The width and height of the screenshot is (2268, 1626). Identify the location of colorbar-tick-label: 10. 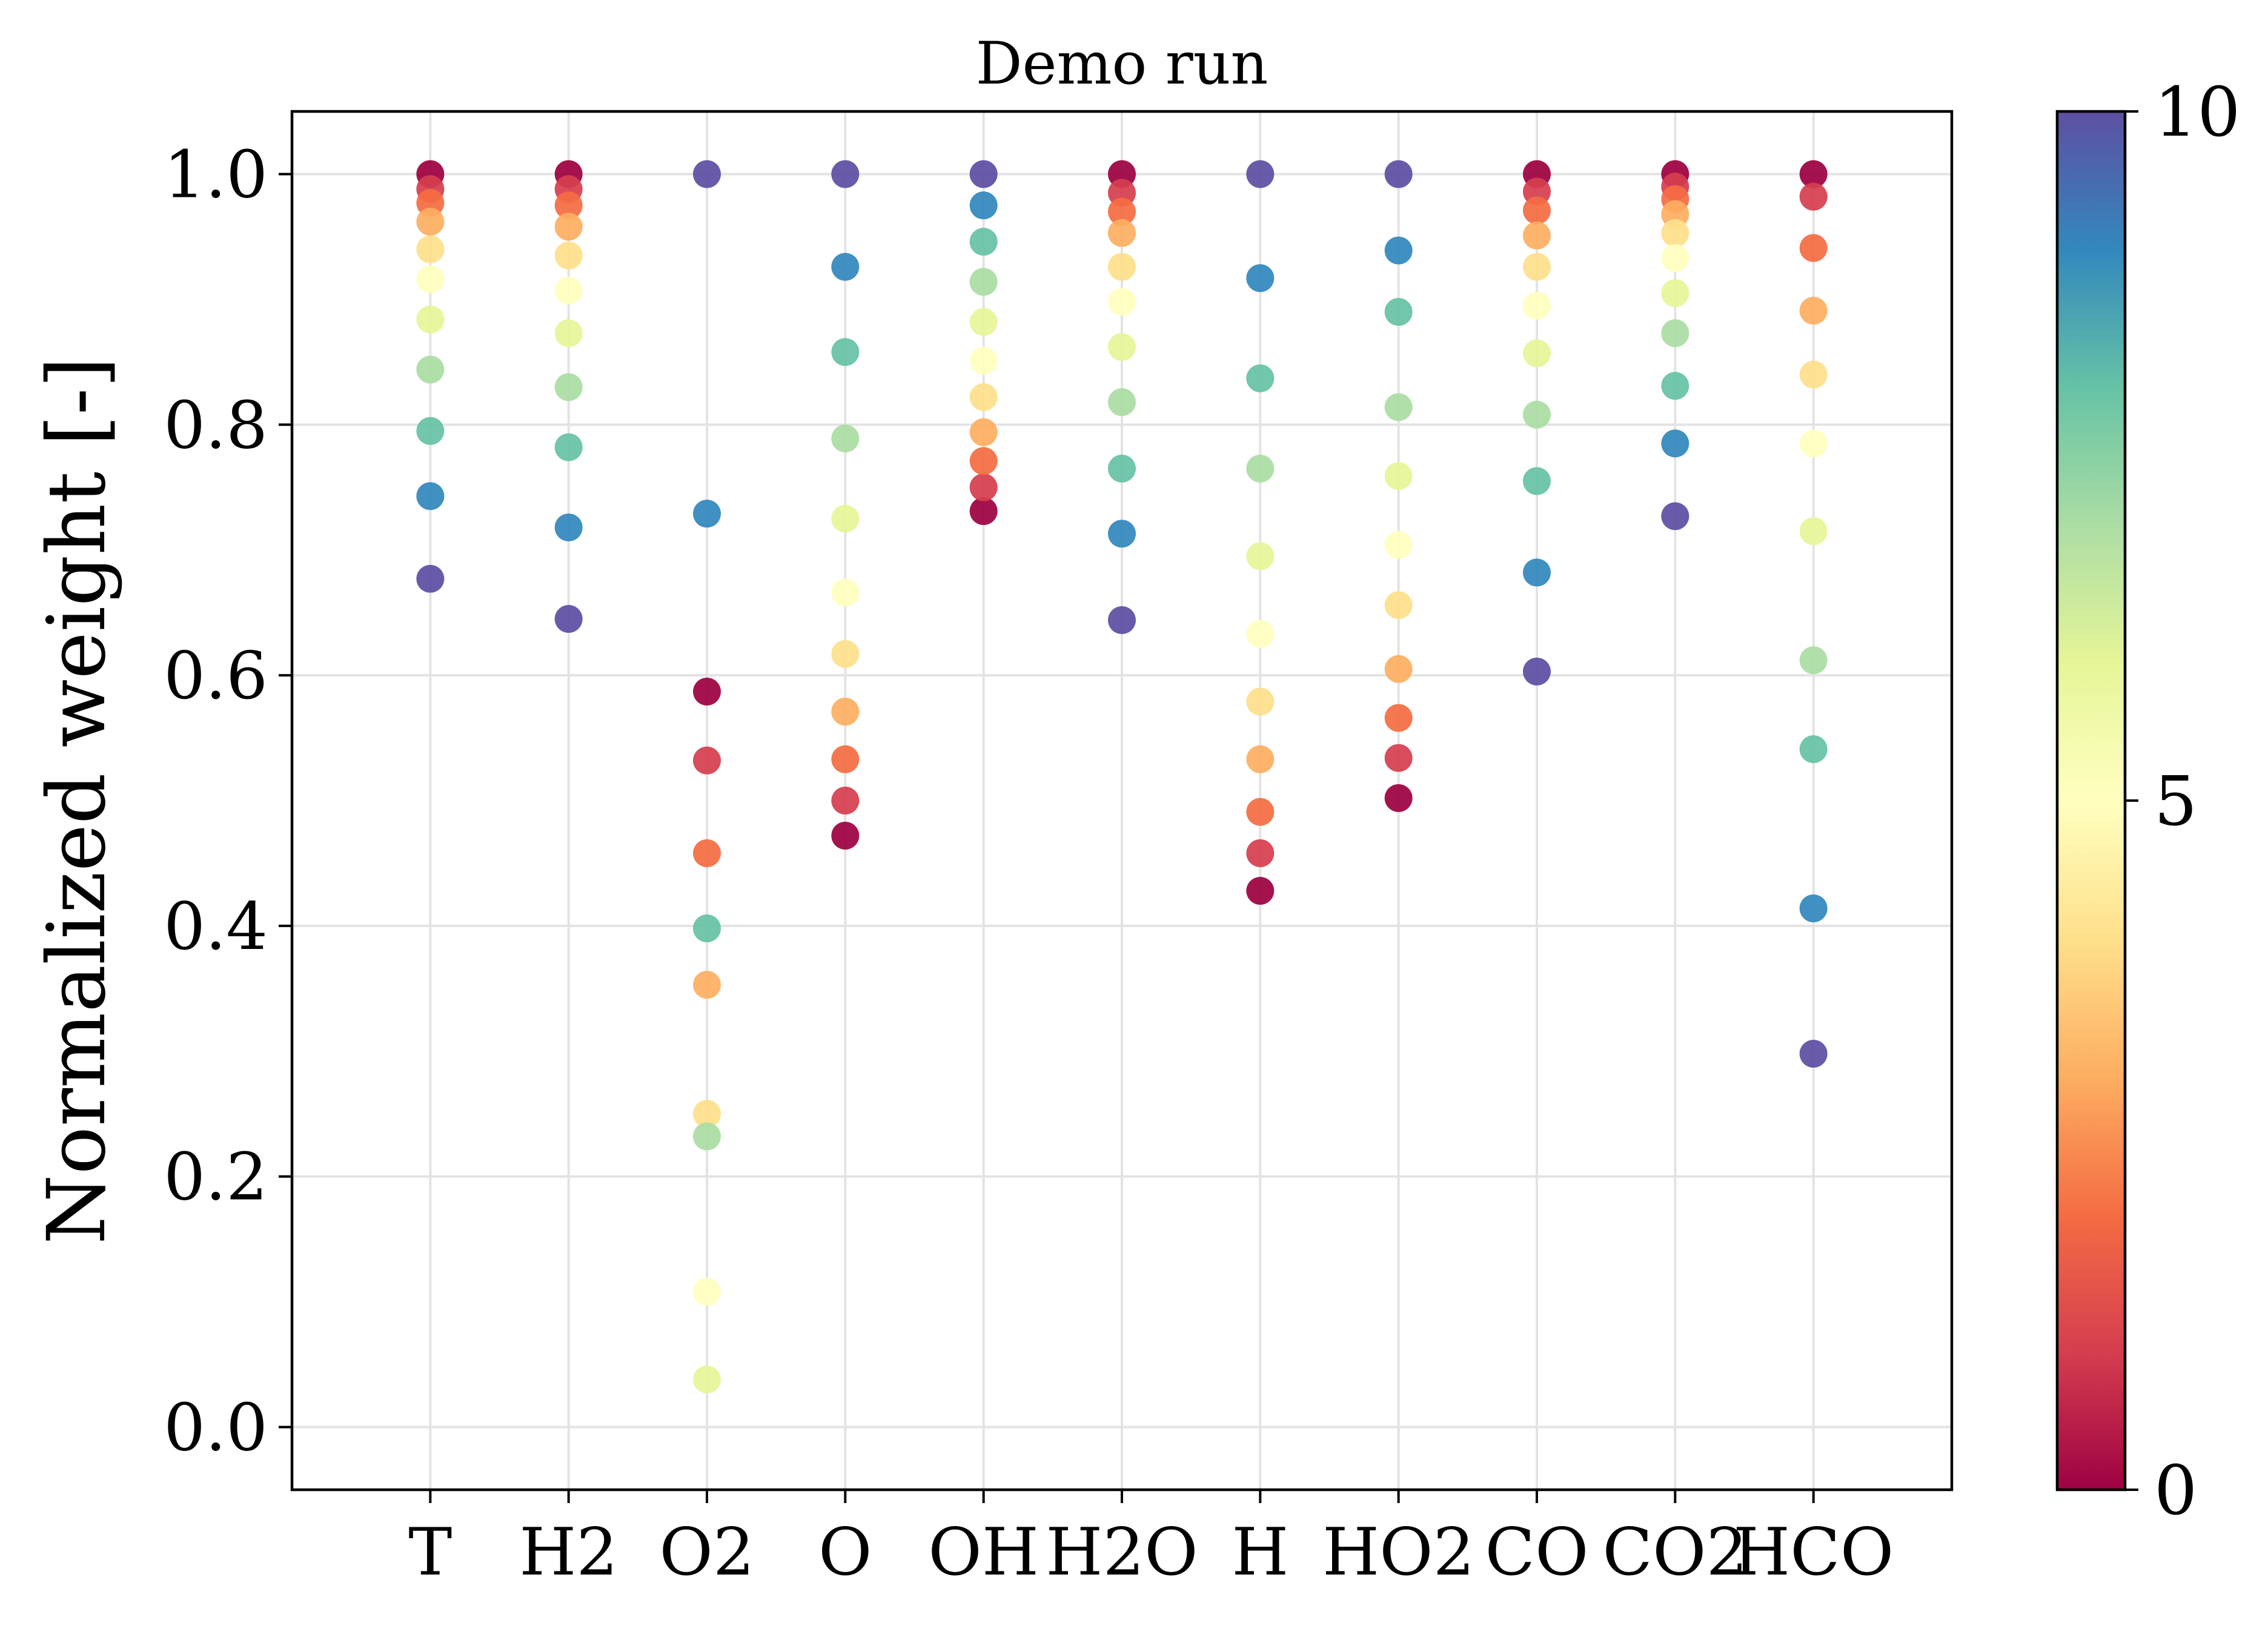
(2197, 112).